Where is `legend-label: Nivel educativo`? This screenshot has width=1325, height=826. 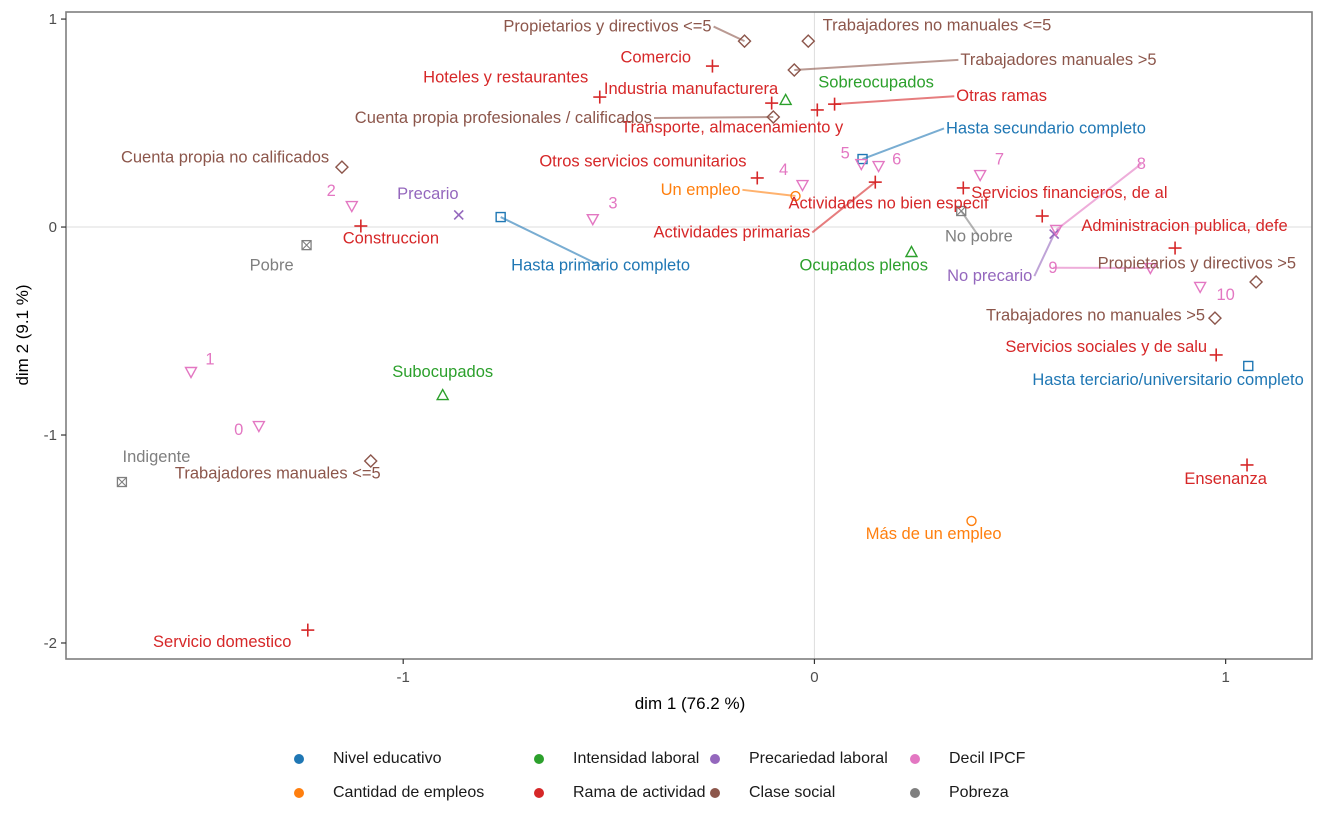
legend-label: Nivel educativo is located at coordinates (387, 758).